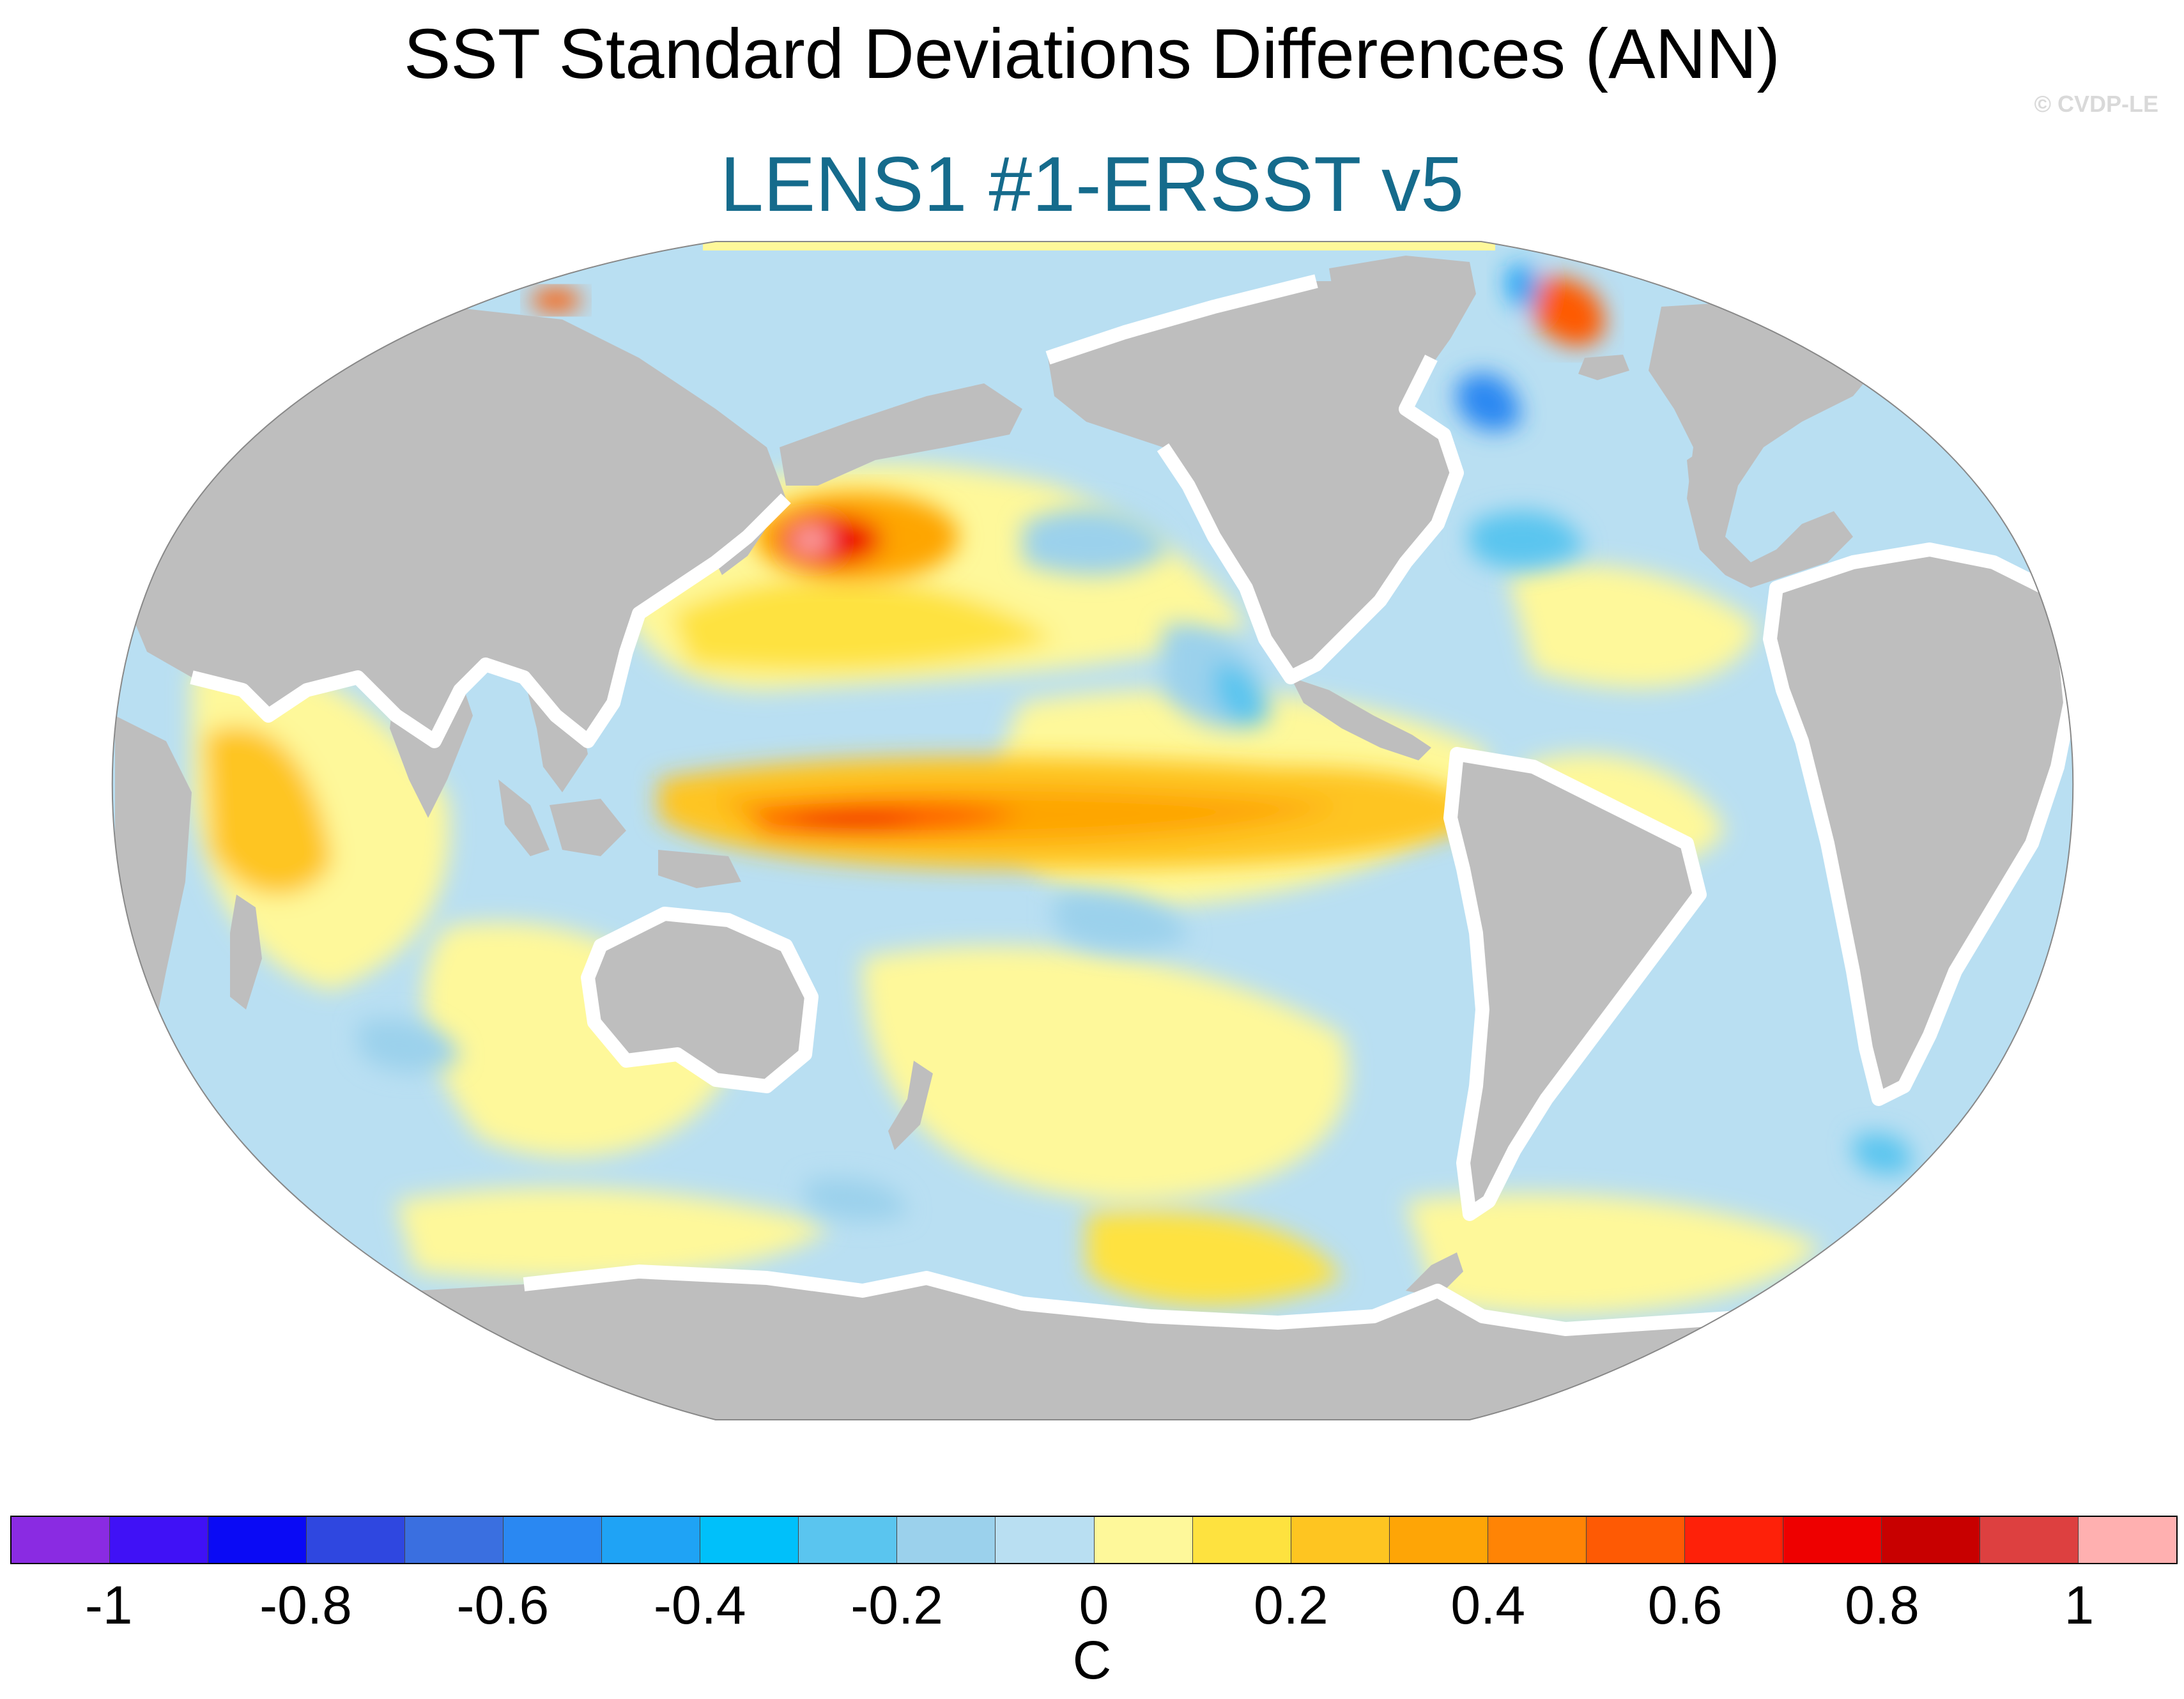  Describe the element at coordinates (108, 1605) in the screenshot. I see `colorbar-tick-label: -1` at that location.